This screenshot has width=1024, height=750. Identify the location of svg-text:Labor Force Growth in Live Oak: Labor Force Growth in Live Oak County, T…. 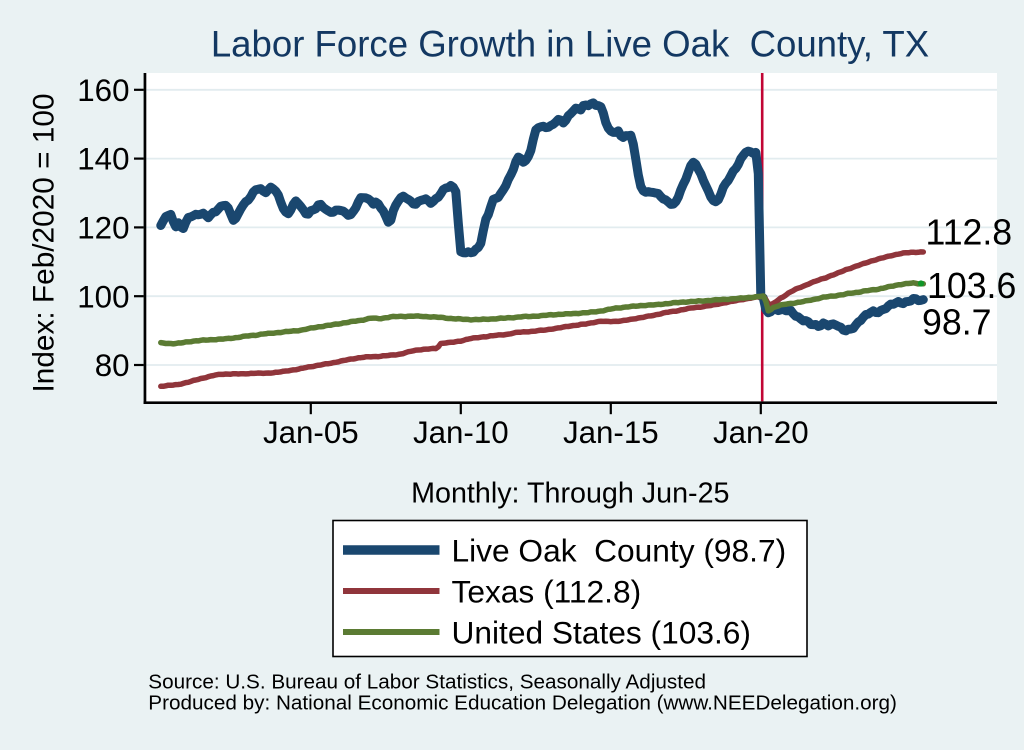
(570, 43).